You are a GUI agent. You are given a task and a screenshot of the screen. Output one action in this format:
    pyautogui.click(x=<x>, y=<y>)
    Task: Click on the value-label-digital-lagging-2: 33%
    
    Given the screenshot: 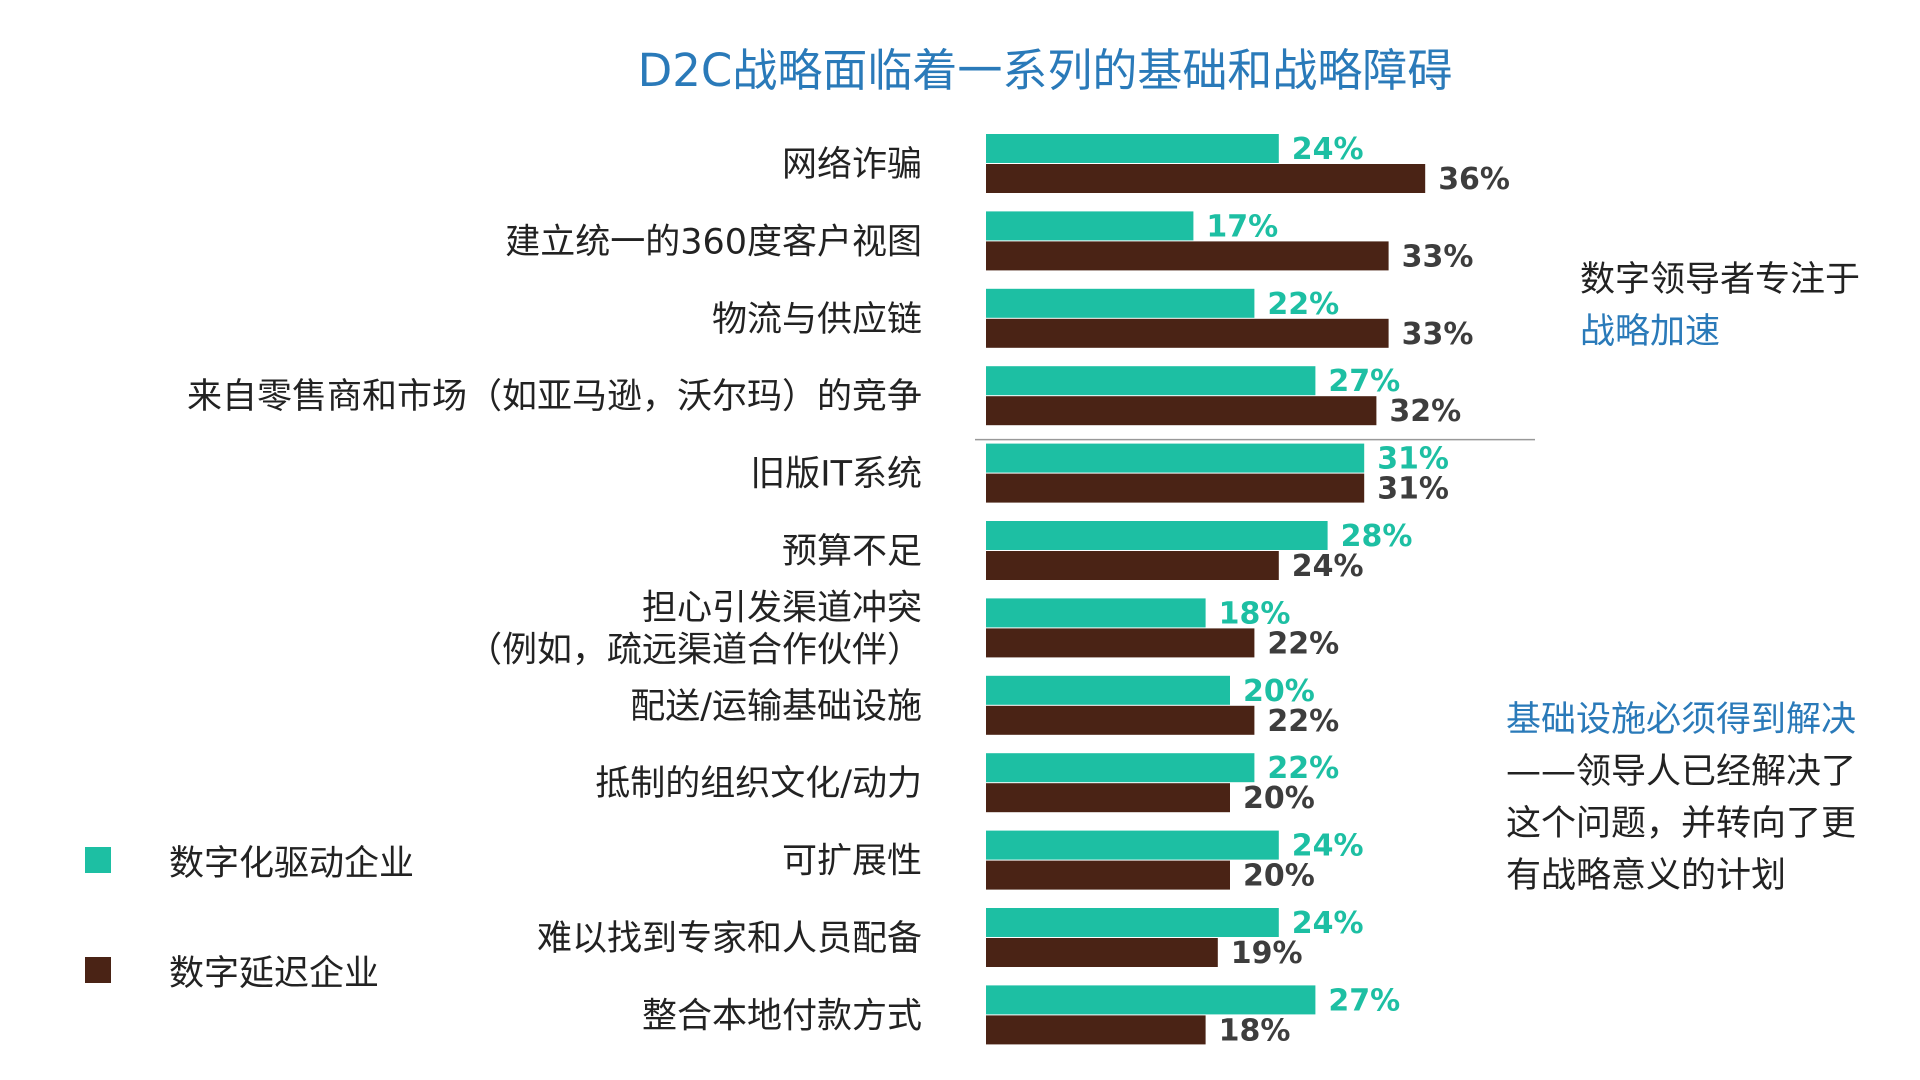 What is the action you would take?
    pyautogui.click(x=1438, y=334)
    